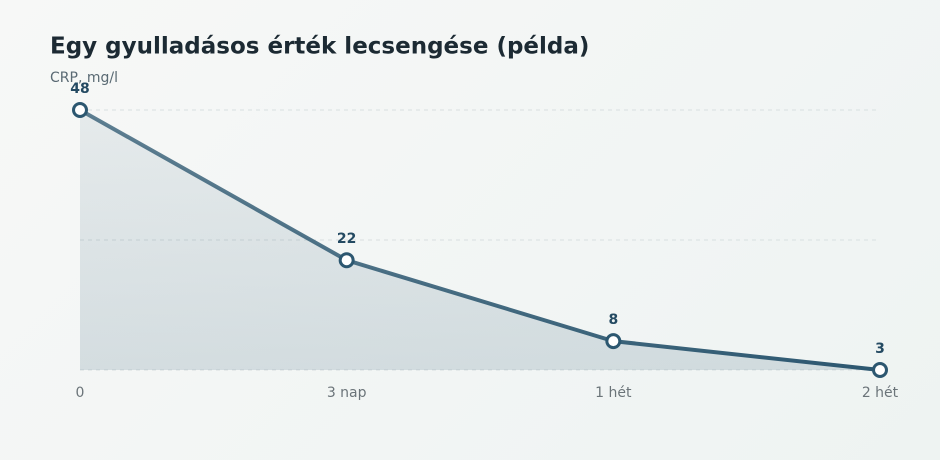  What do you see at coordinates (347, 393) in the screenshot?
I see `x-tick-label: 3 nap` at bounding box center [347, 393].